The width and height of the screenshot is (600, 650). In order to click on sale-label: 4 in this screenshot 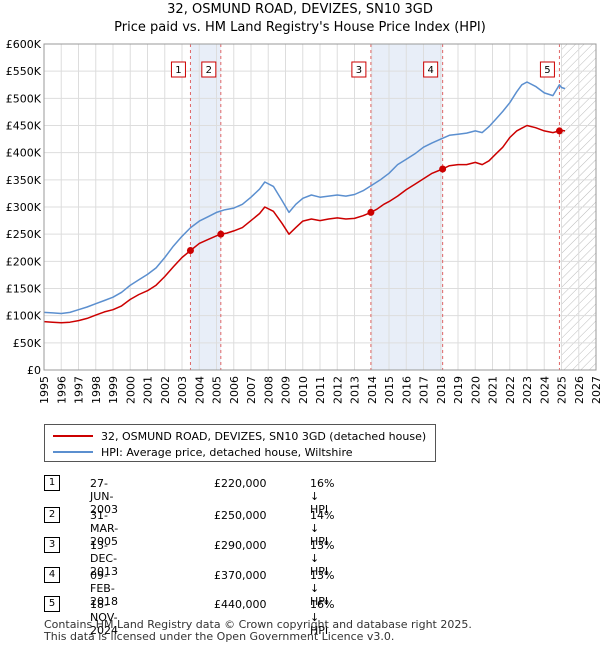, I will do `click(430, 70)`.